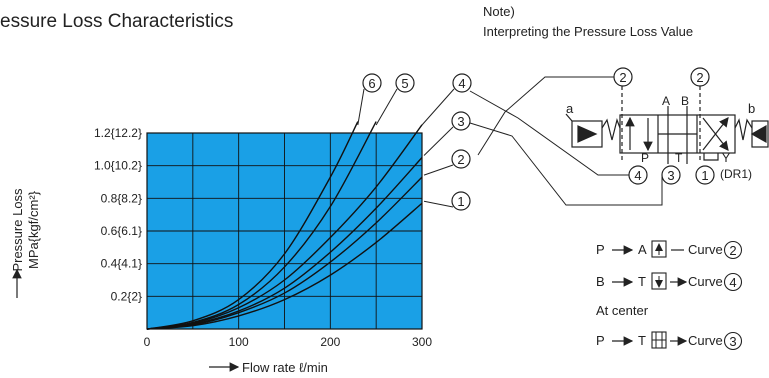  What do you see at coordinates (33, 229) in the screenshot?
I see `y-axis-label-line2: MPa{kgf/cm²}` at bounding box center [33, 229].